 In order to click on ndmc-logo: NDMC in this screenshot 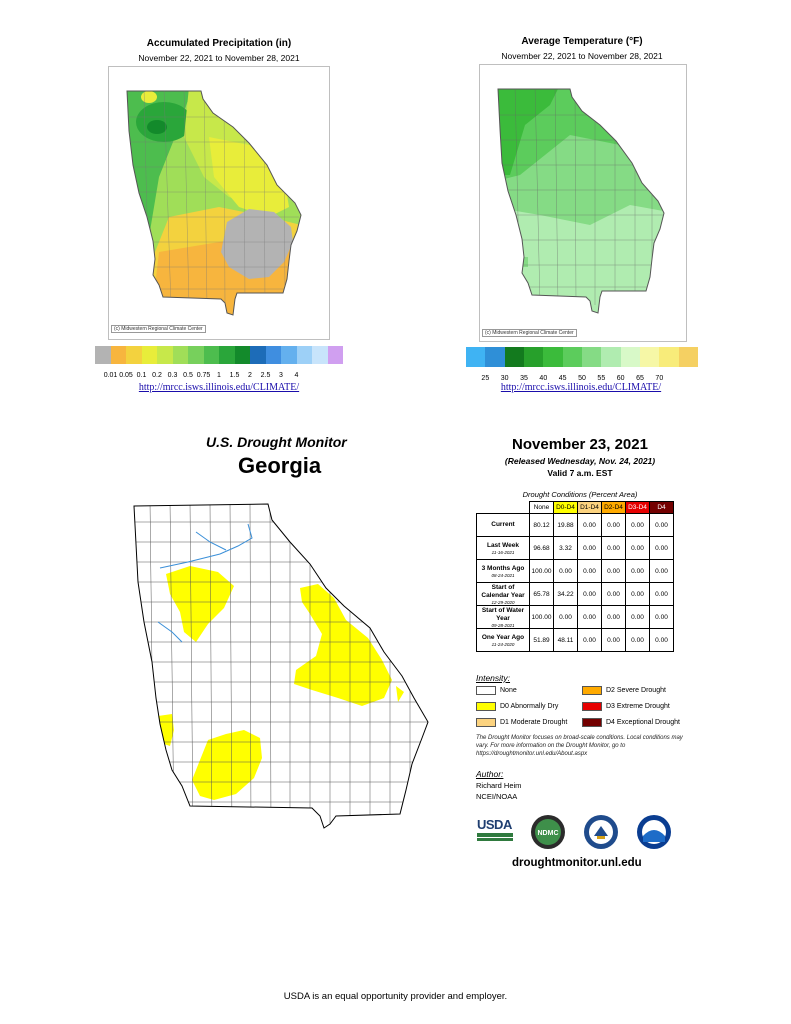, I will do `click(548, 832)`.